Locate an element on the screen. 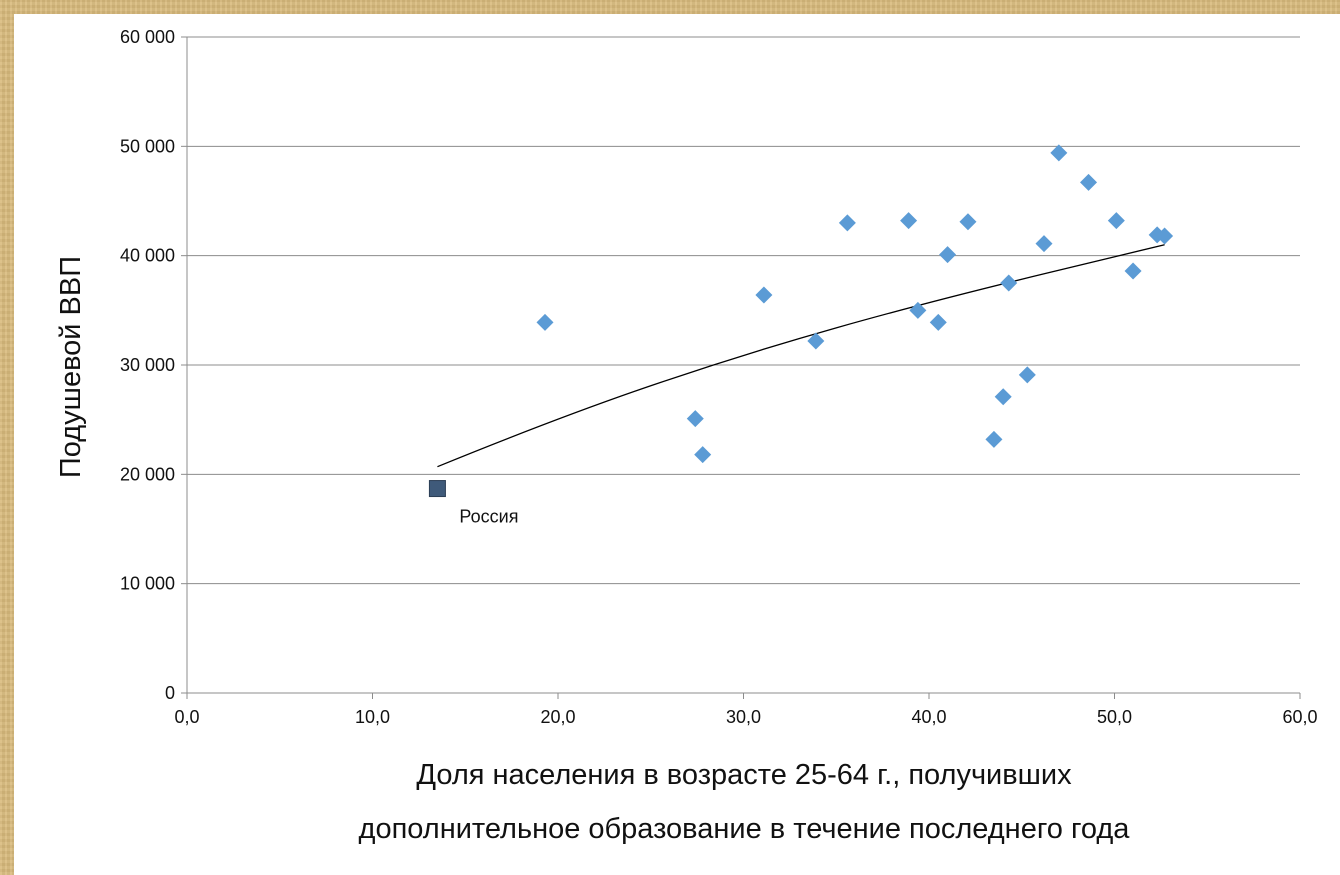  x-tick-label: 10,0 is located at coordinates (372, 717).